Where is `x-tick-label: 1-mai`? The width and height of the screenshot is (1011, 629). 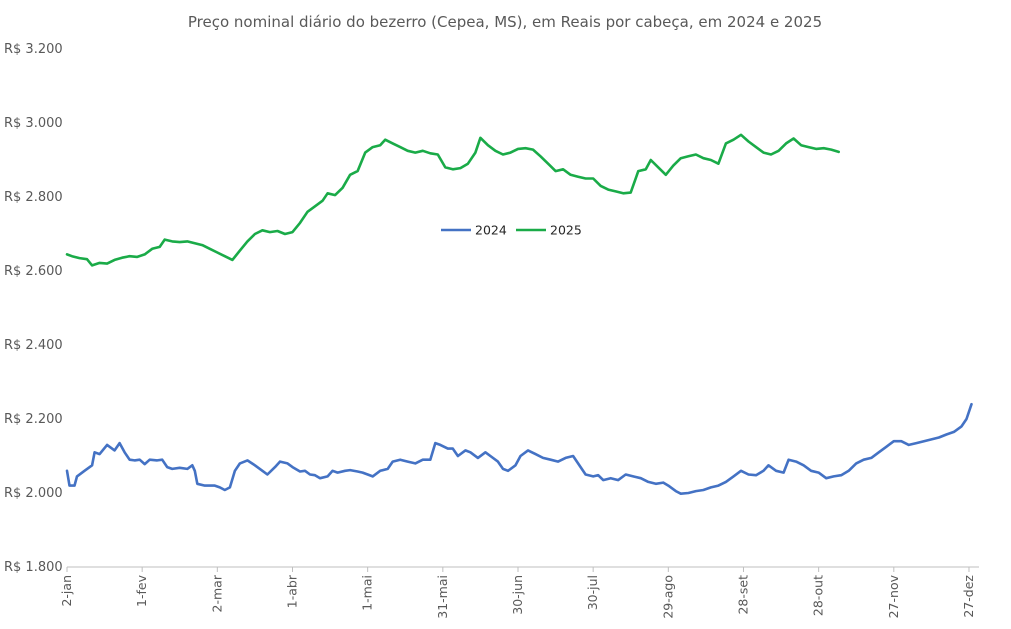
x-tick-label: 1-mai is located at coordinates (367, 593).